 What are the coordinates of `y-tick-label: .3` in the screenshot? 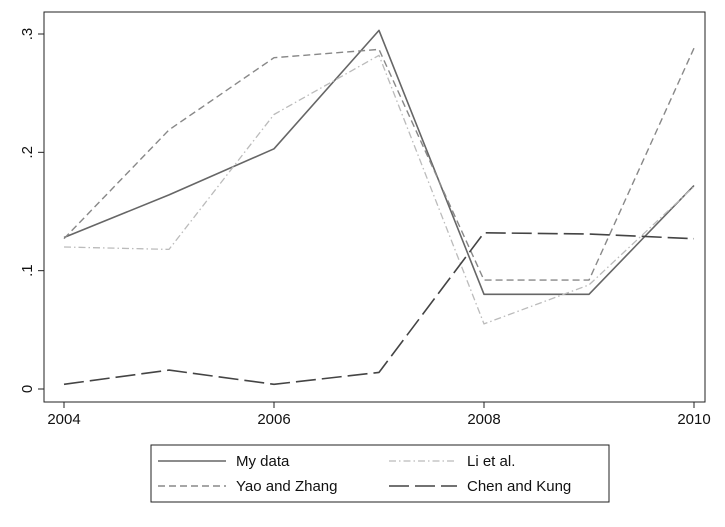 It's located at (27, 34).